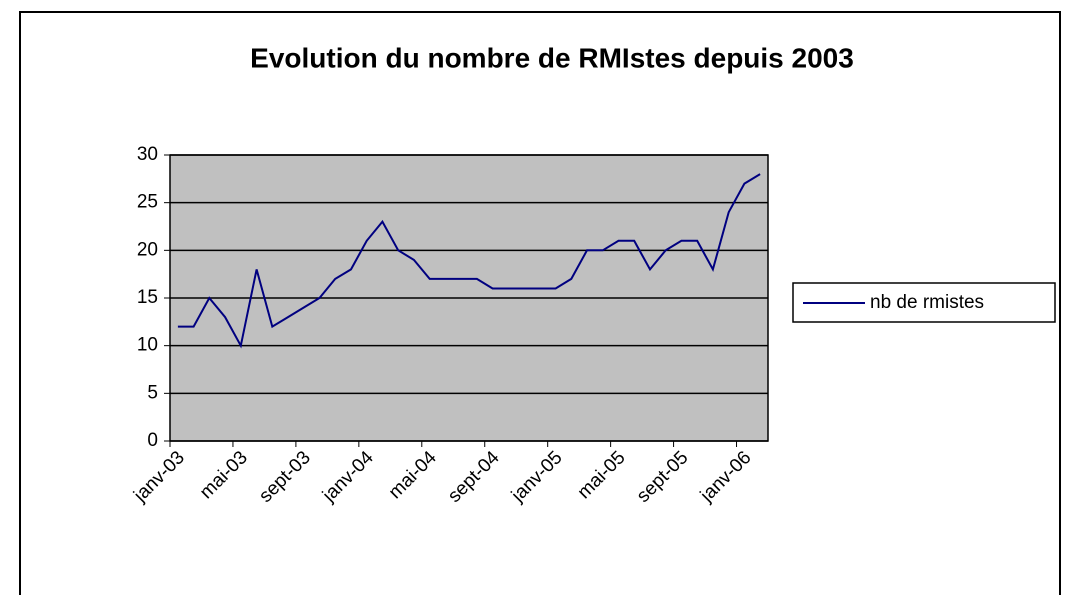 The width and height of the screenshot is (1069, 595). What do you see at coordinates (152, 392) in the screenshot?
I see `y-tick-label: 5` at bounding box center [152, 392].